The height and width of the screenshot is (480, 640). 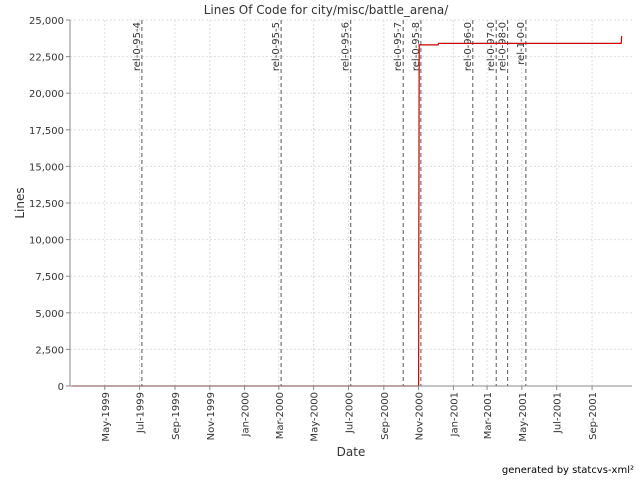 I want to click on y-tick-label: 22,500, so click(x=46, y=58).